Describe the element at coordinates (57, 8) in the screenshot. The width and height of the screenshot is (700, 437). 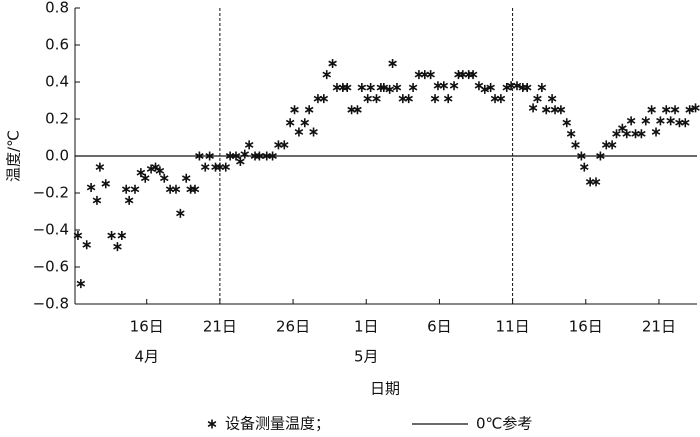
I see `y-tick-label: 0.8` at that location.